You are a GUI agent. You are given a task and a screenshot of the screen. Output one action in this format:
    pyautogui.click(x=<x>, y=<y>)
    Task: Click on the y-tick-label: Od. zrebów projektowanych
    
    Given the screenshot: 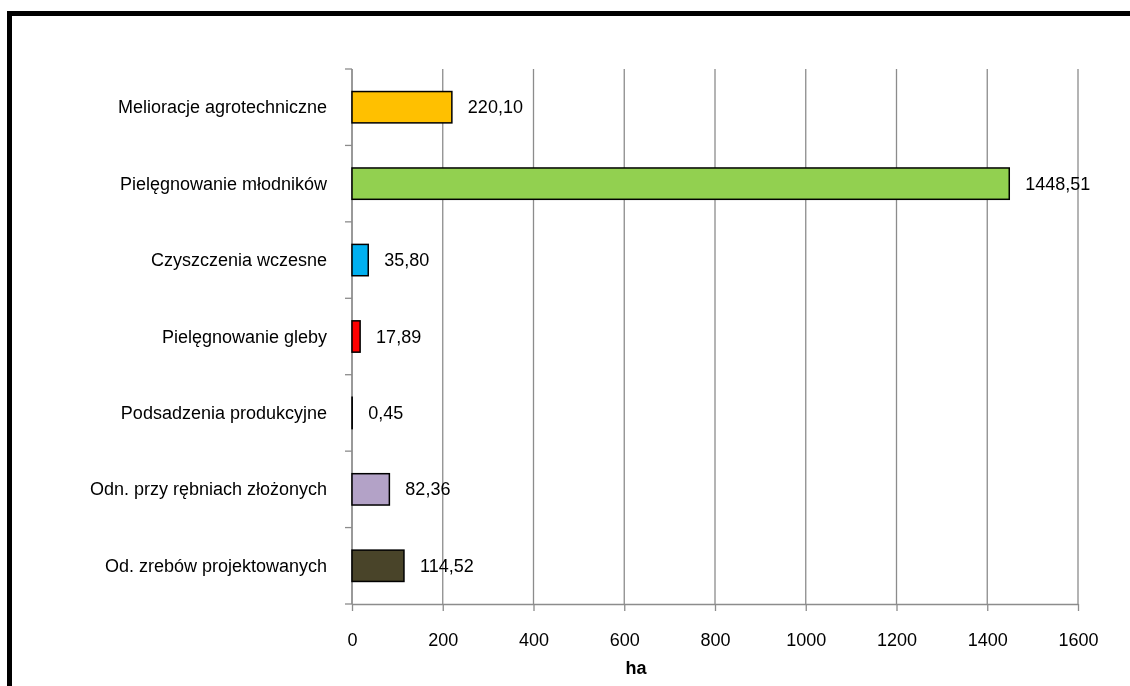 What is the action you would take?
    pyautogui.click(x=215, y=565)
    